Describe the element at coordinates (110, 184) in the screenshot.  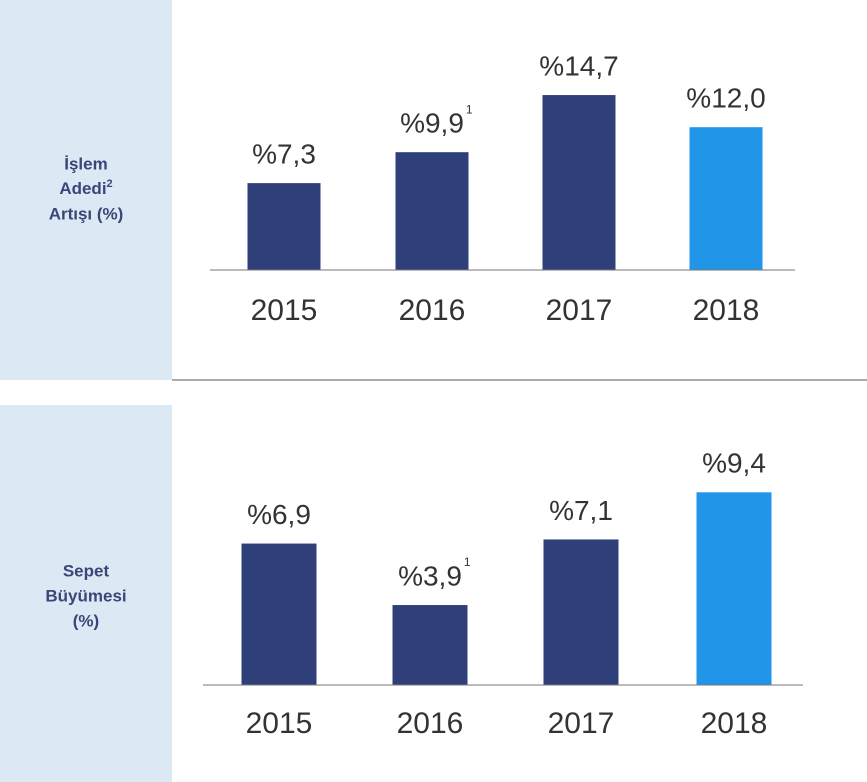
I see `footnote-mark: 2` at that location.